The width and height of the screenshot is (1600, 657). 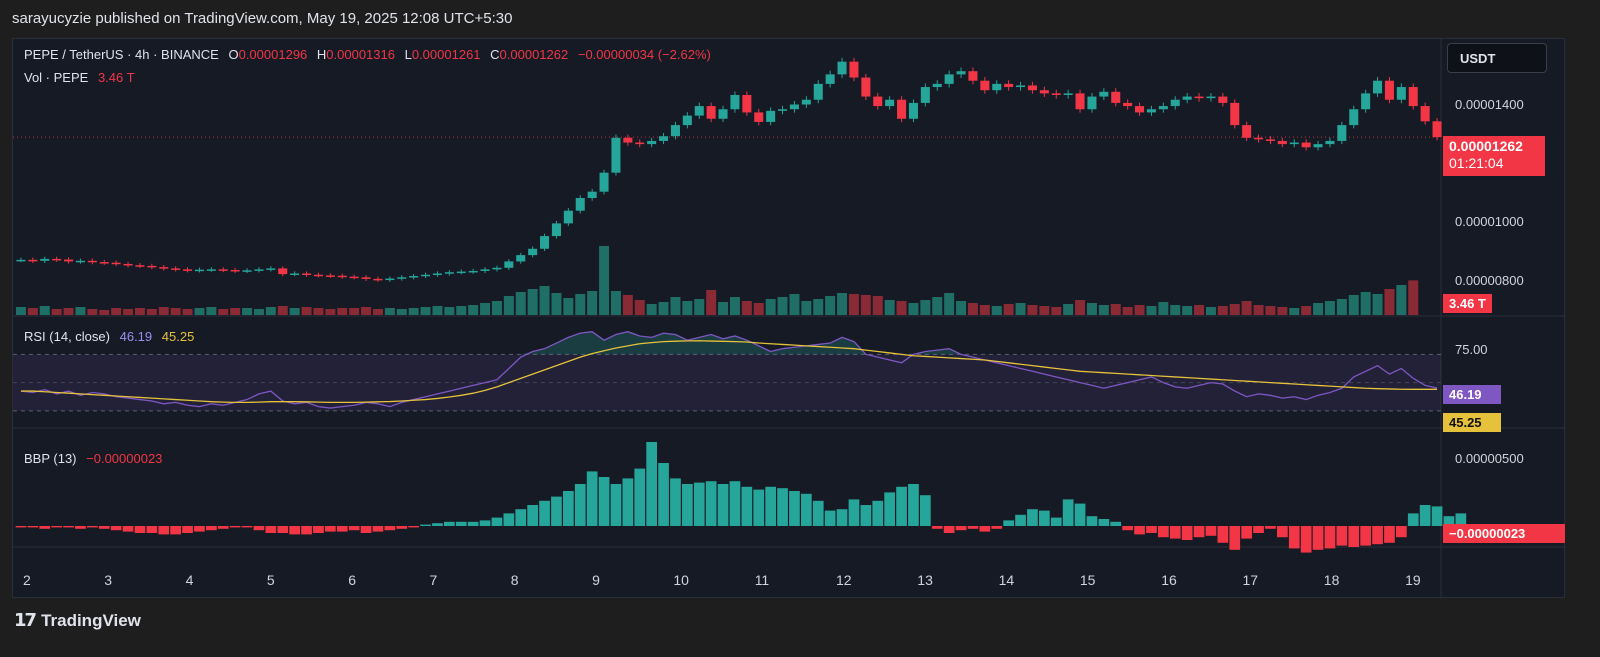 I want to click on bbp-header: BBP (13) −0.00000023, so click(x=93, y=458).